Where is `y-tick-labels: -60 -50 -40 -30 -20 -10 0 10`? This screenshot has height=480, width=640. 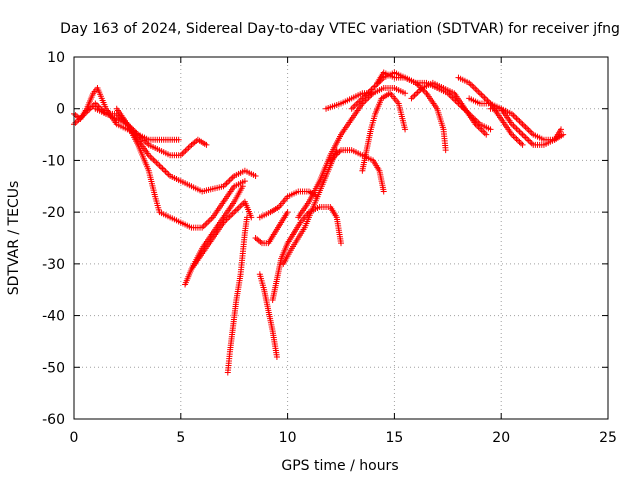 y-tick-labels: -60 -50 -40 -30 -20 -10 0 10 is located at coordinates (53, 239).